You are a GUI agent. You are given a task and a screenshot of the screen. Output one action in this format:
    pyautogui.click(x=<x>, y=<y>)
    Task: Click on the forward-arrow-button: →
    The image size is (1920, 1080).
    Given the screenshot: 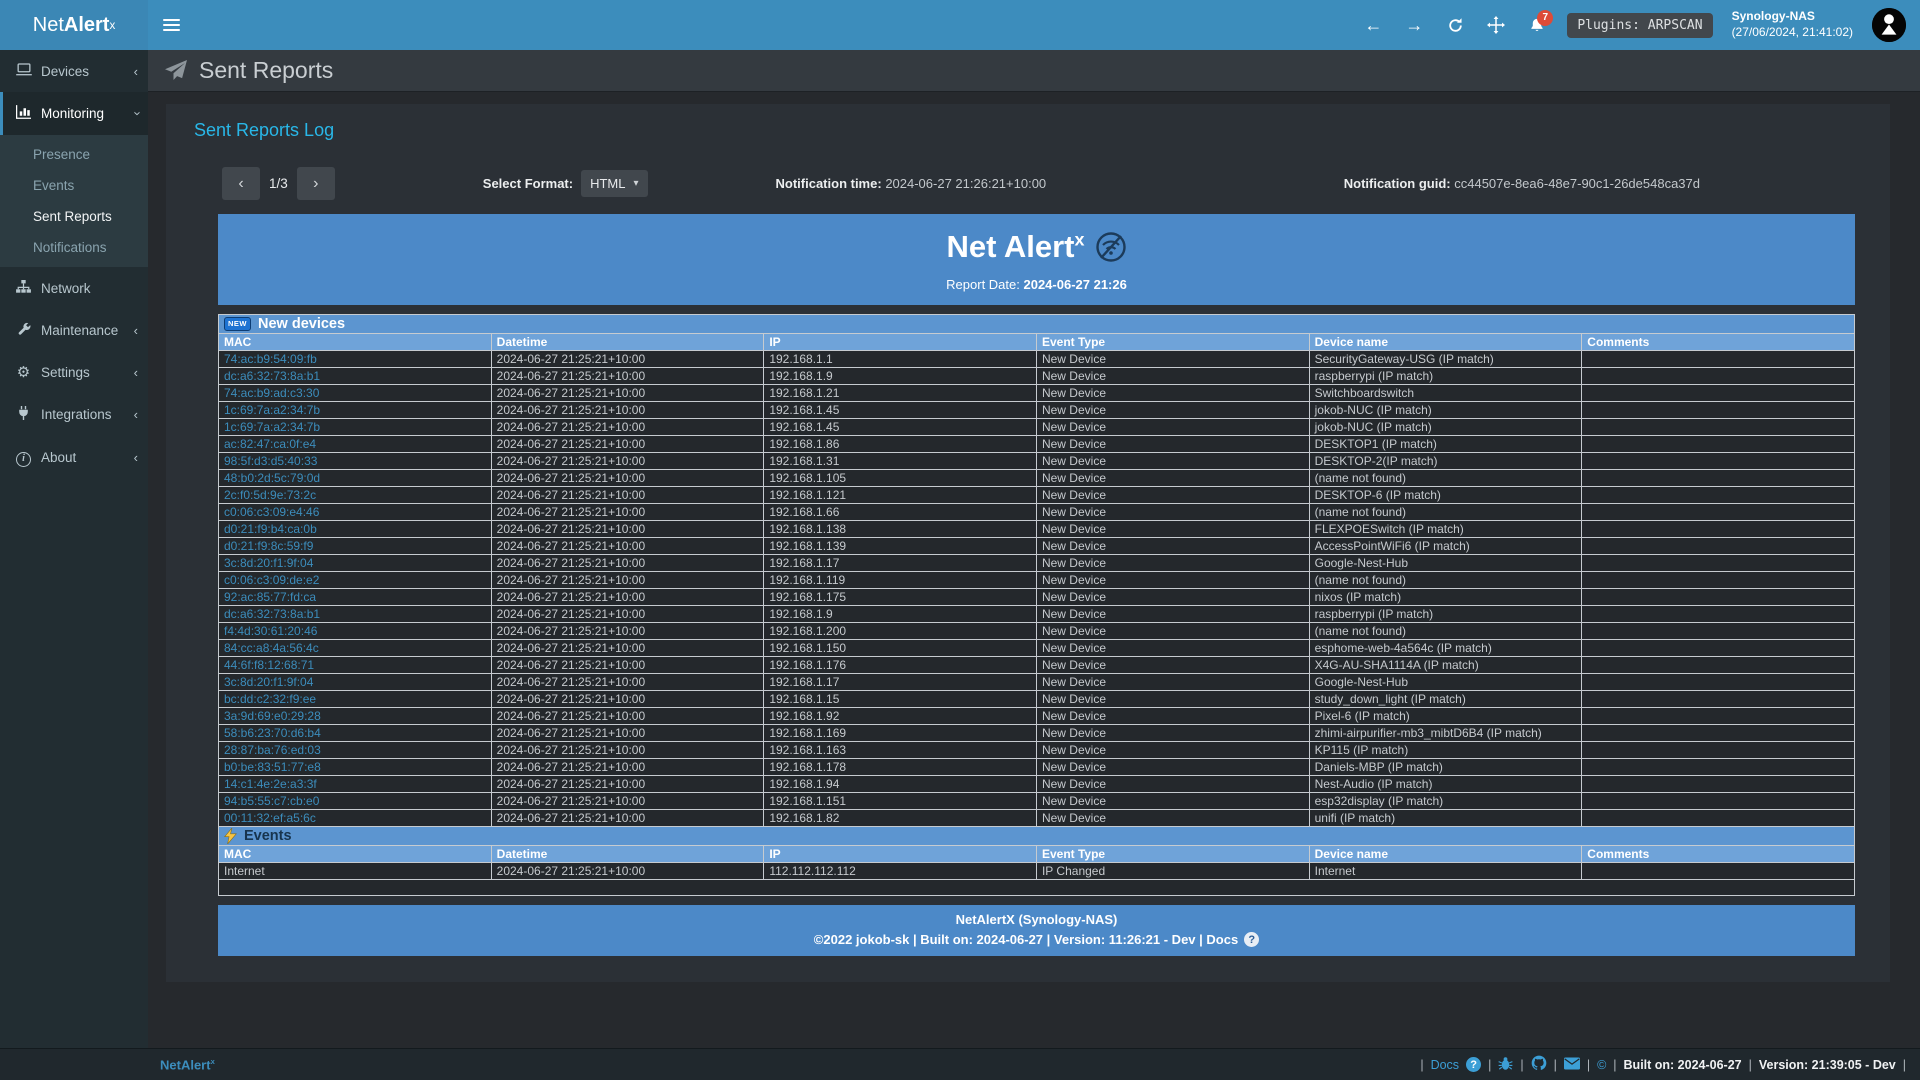 What is the action you would take?
    pyautogui.click(x=1414, y=25)
    